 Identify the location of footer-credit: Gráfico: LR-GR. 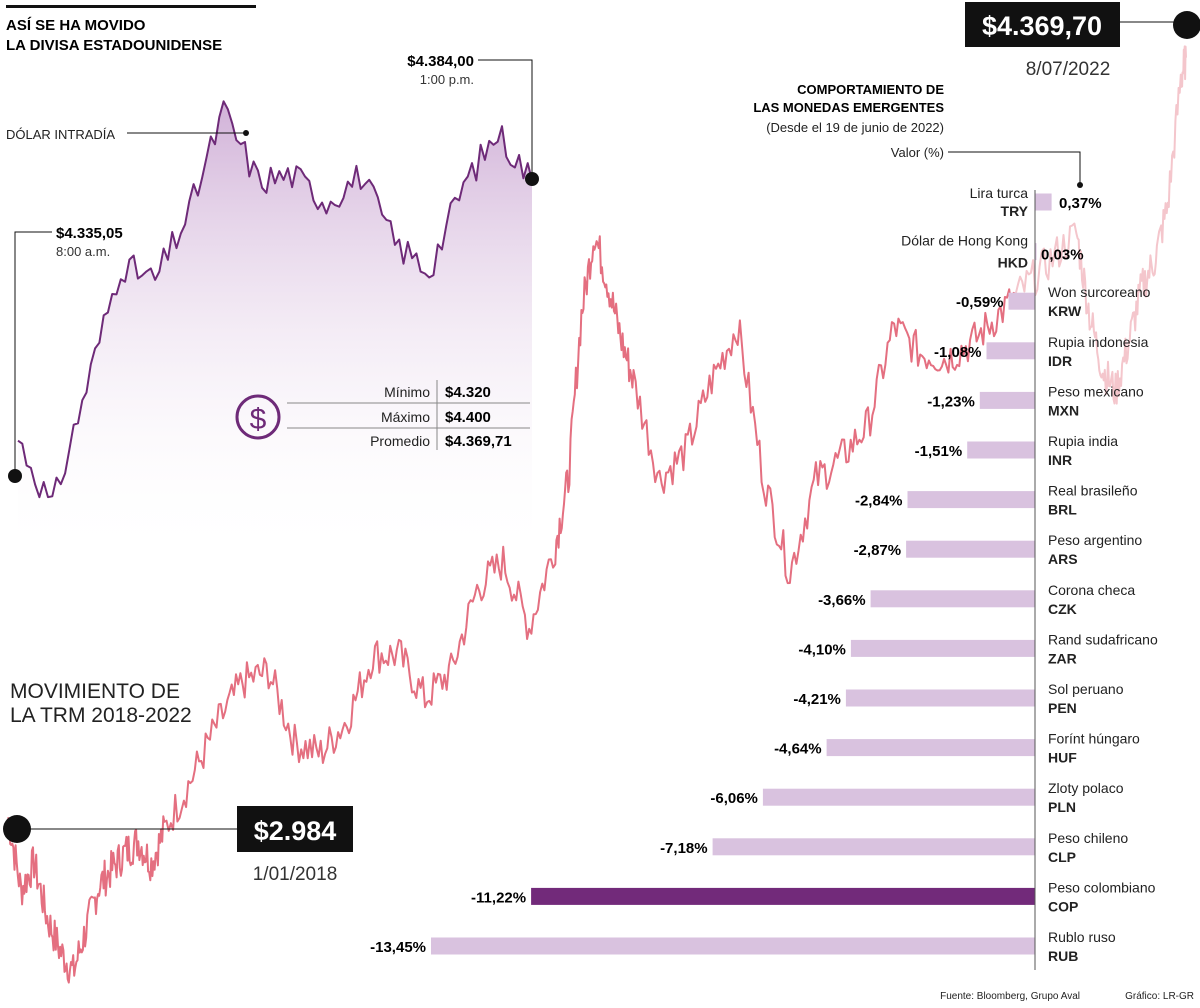
(1159, 996).